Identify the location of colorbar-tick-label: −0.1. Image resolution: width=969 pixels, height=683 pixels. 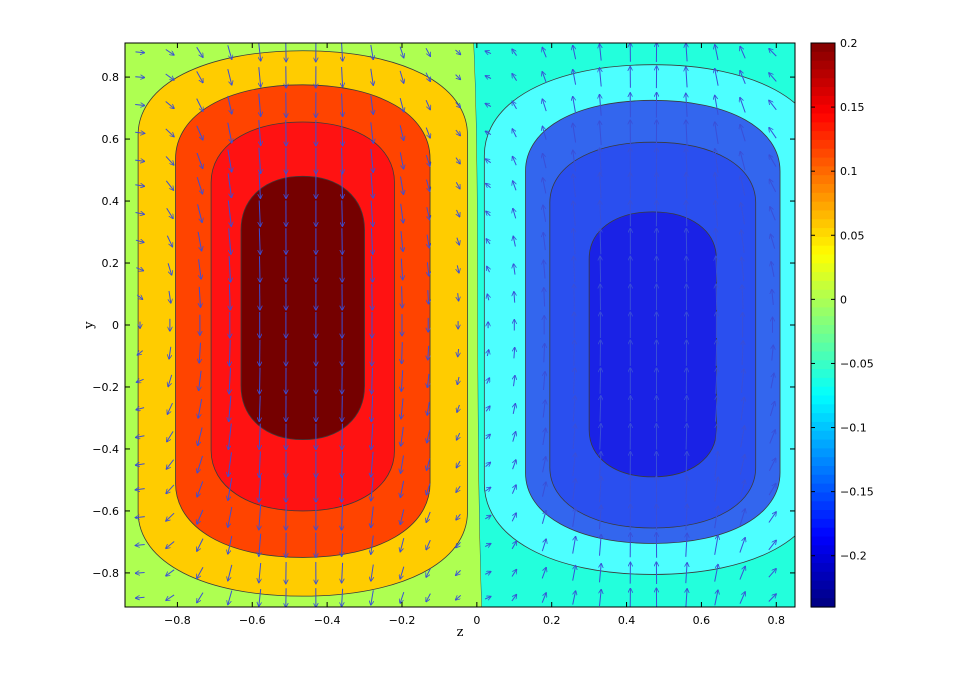
(853, 428).